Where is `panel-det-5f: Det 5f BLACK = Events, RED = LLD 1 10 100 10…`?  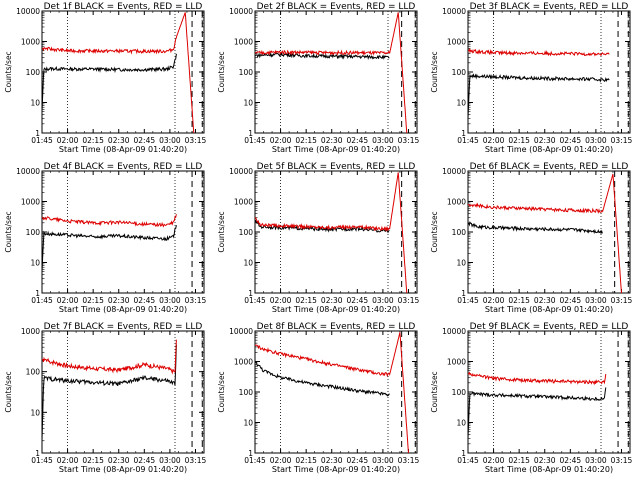
panel-det-5f: Det 5f BLACK = Events, RED = LLD 1 10 100 10… is located at coordinates (318, 238).